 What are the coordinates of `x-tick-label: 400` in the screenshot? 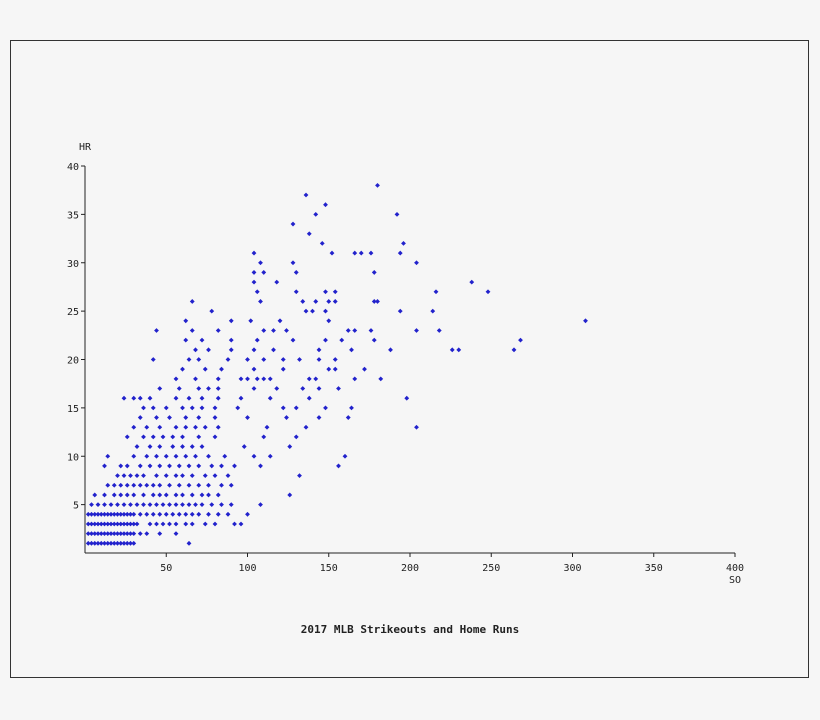 It's located at (735, 568).